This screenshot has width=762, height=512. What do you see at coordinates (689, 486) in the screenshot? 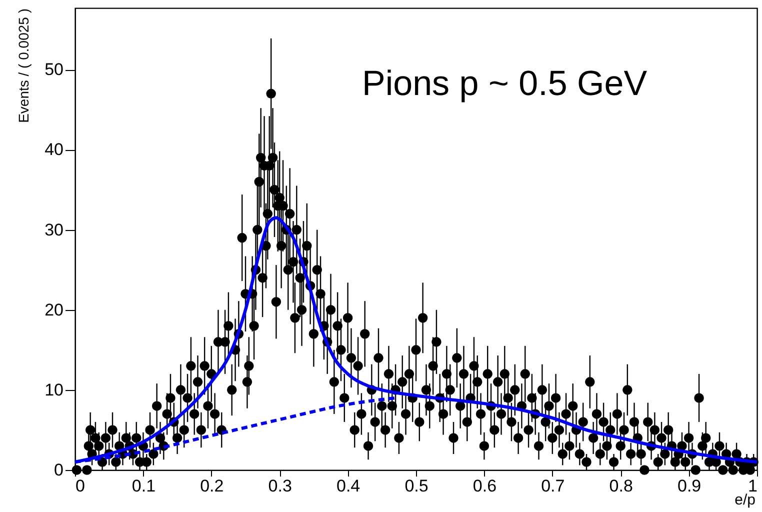
I see `x-tick-label: 0.9` at bounding box center [689, 486].